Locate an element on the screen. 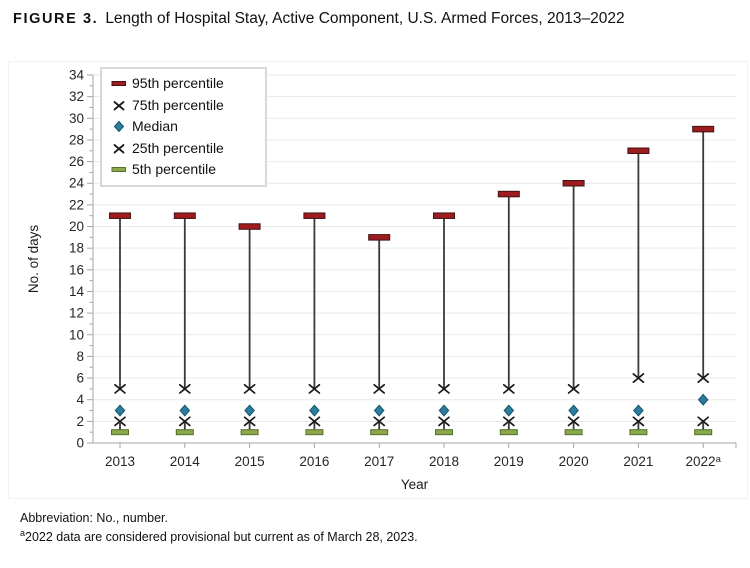 This screenshot has height=568, width=750. y-tick-label: 14 is located at coordinates (77, 291).